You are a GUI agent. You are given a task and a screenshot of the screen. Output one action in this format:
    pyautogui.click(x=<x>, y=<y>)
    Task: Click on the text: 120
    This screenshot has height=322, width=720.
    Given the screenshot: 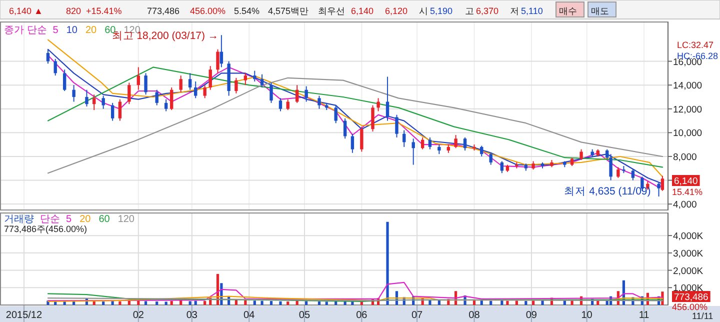 What is the action you would take?
    pyautogui.click(x=126, y=219)
    